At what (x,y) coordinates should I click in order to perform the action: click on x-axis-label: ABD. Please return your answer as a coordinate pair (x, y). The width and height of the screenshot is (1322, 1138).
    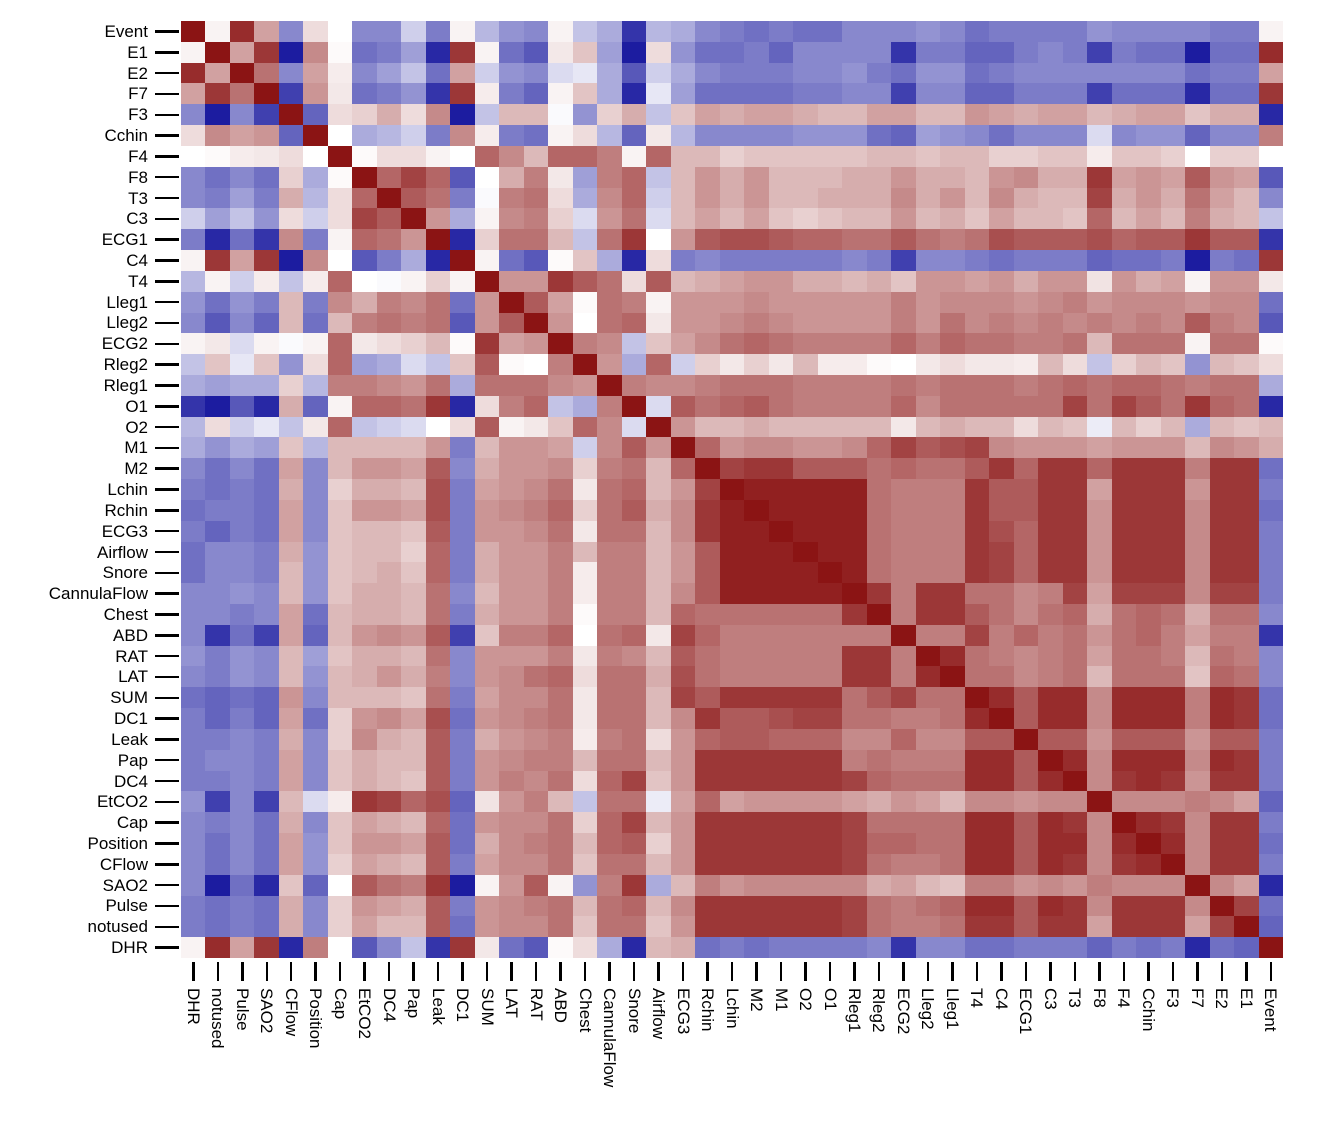
    Looking at the image, I should click on (561, 1005).